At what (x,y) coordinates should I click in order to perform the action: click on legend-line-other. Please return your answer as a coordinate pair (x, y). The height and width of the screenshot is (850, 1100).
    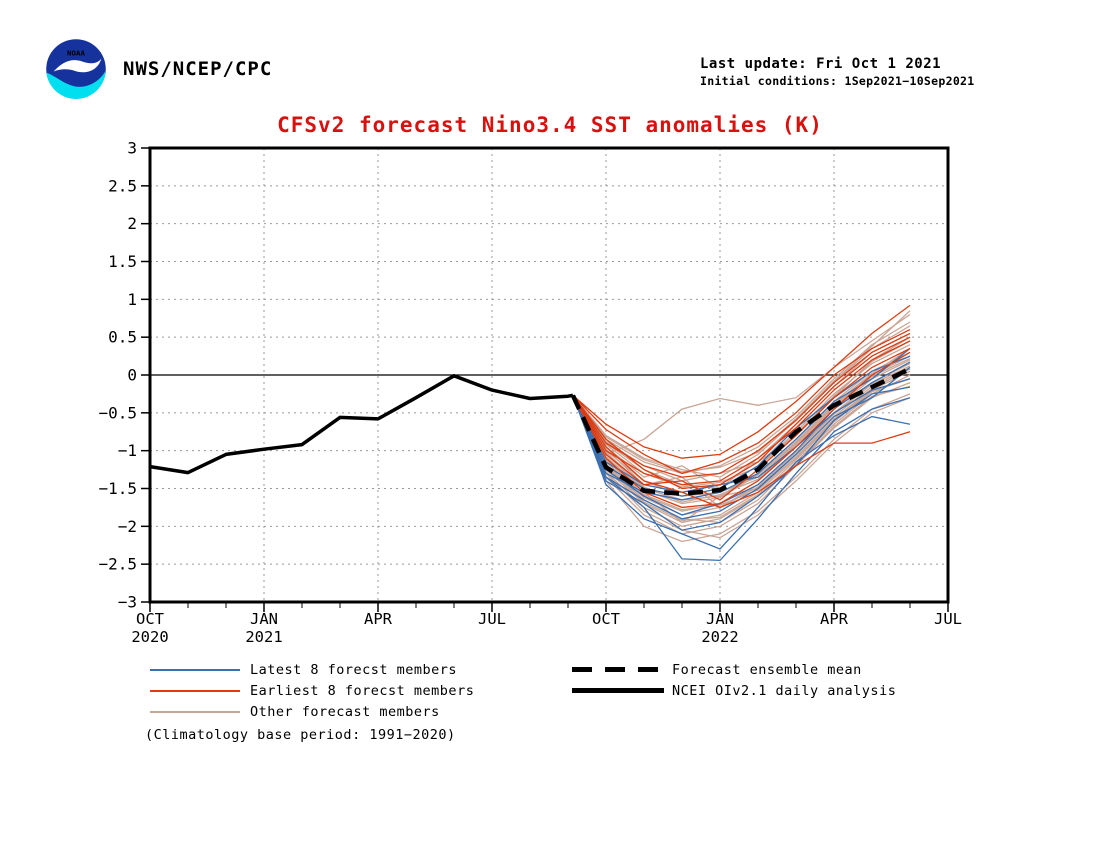
    Looking at the image, I should click on (195, 712).